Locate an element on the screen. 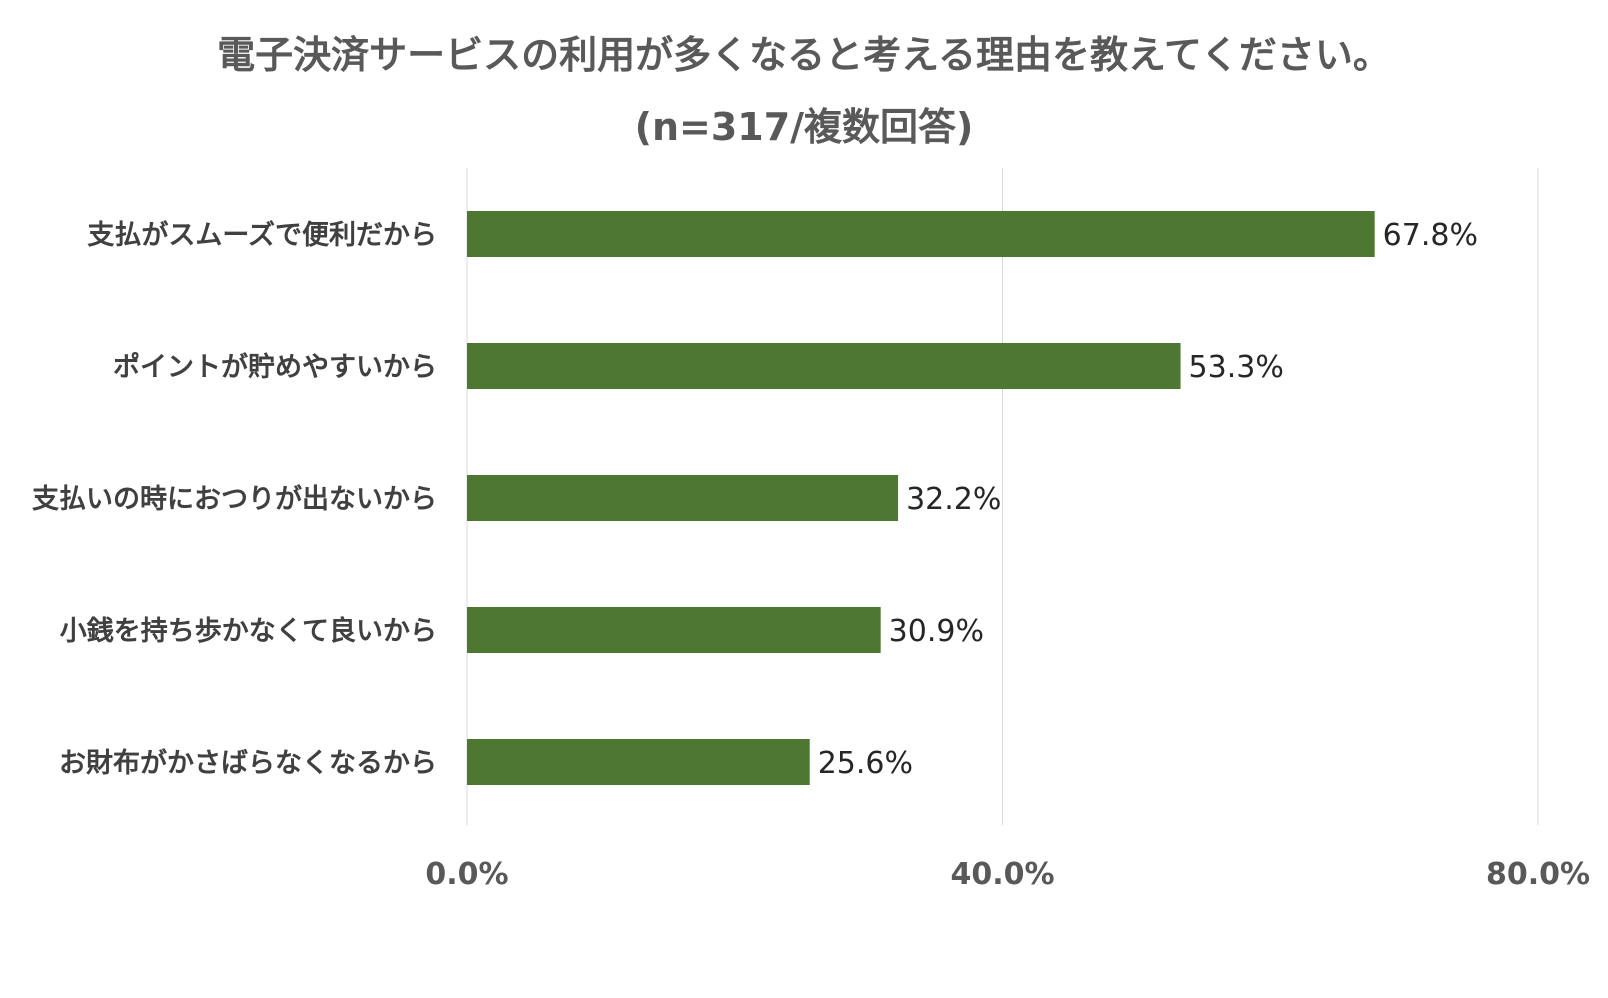 The image size is (1608, 998). category-label: 小銭を持ち歩かなくて良いから is located at coordinates (248, 631).